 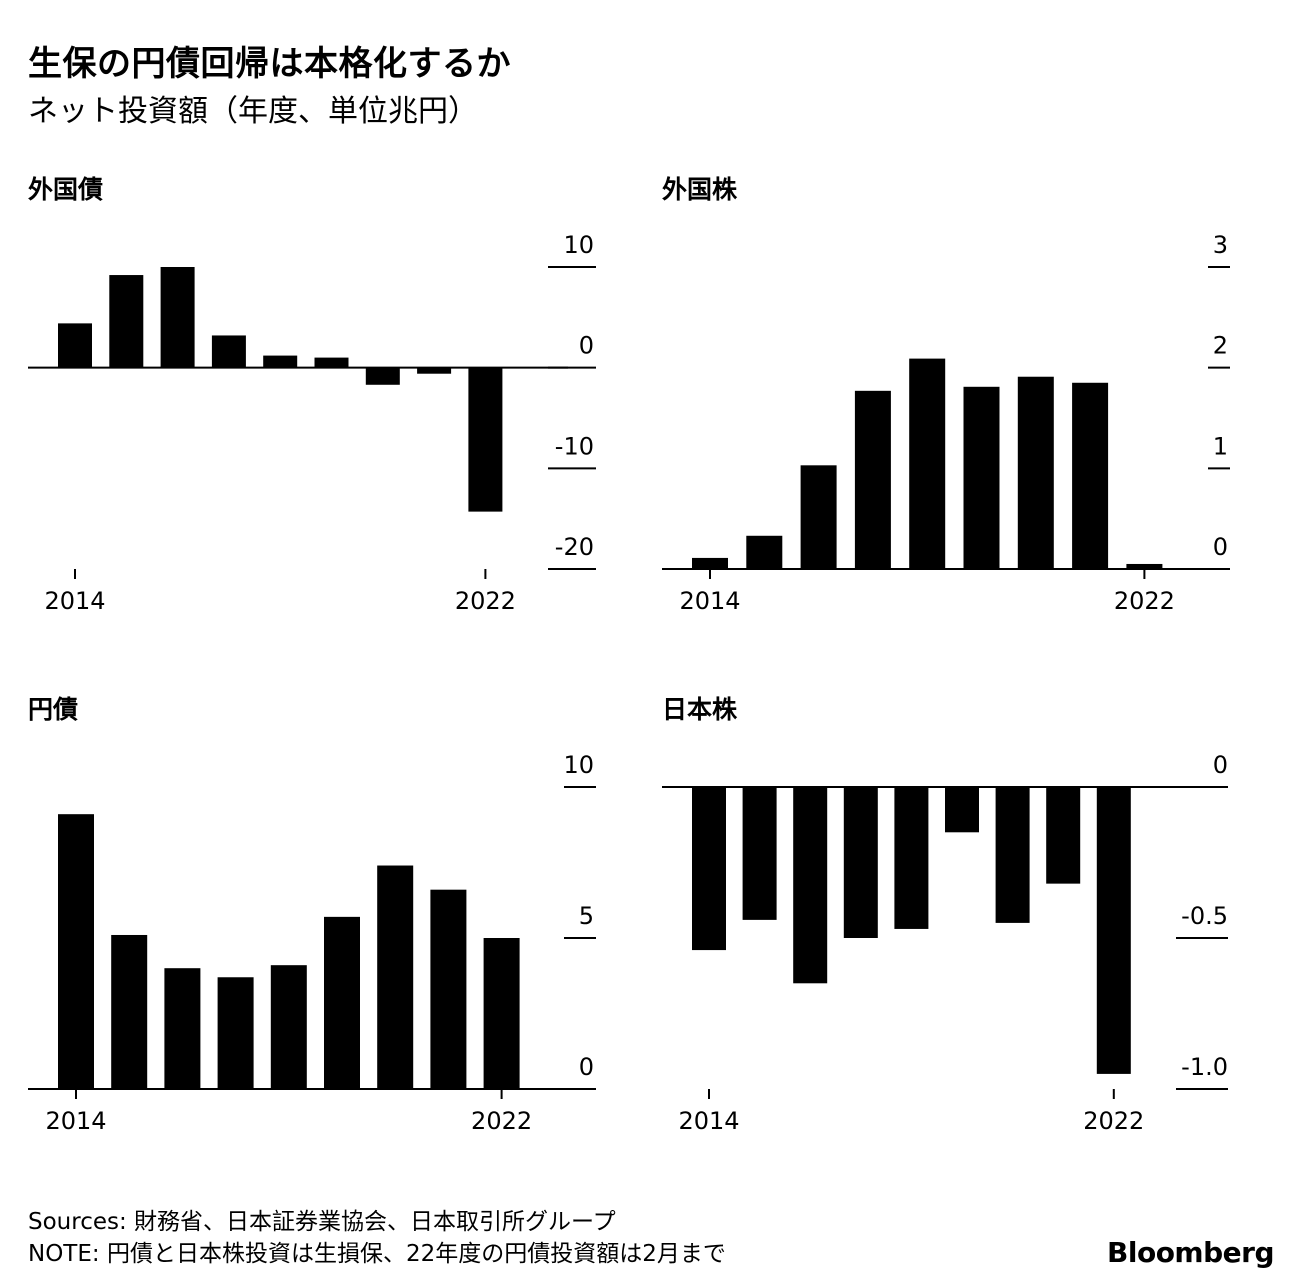 What do you see at coordinates (312, 423) in the screenshot?
I see `chart-foreign-bonds: 10 0 -10 -20 2014 2022` at bounding box center [312, 423].